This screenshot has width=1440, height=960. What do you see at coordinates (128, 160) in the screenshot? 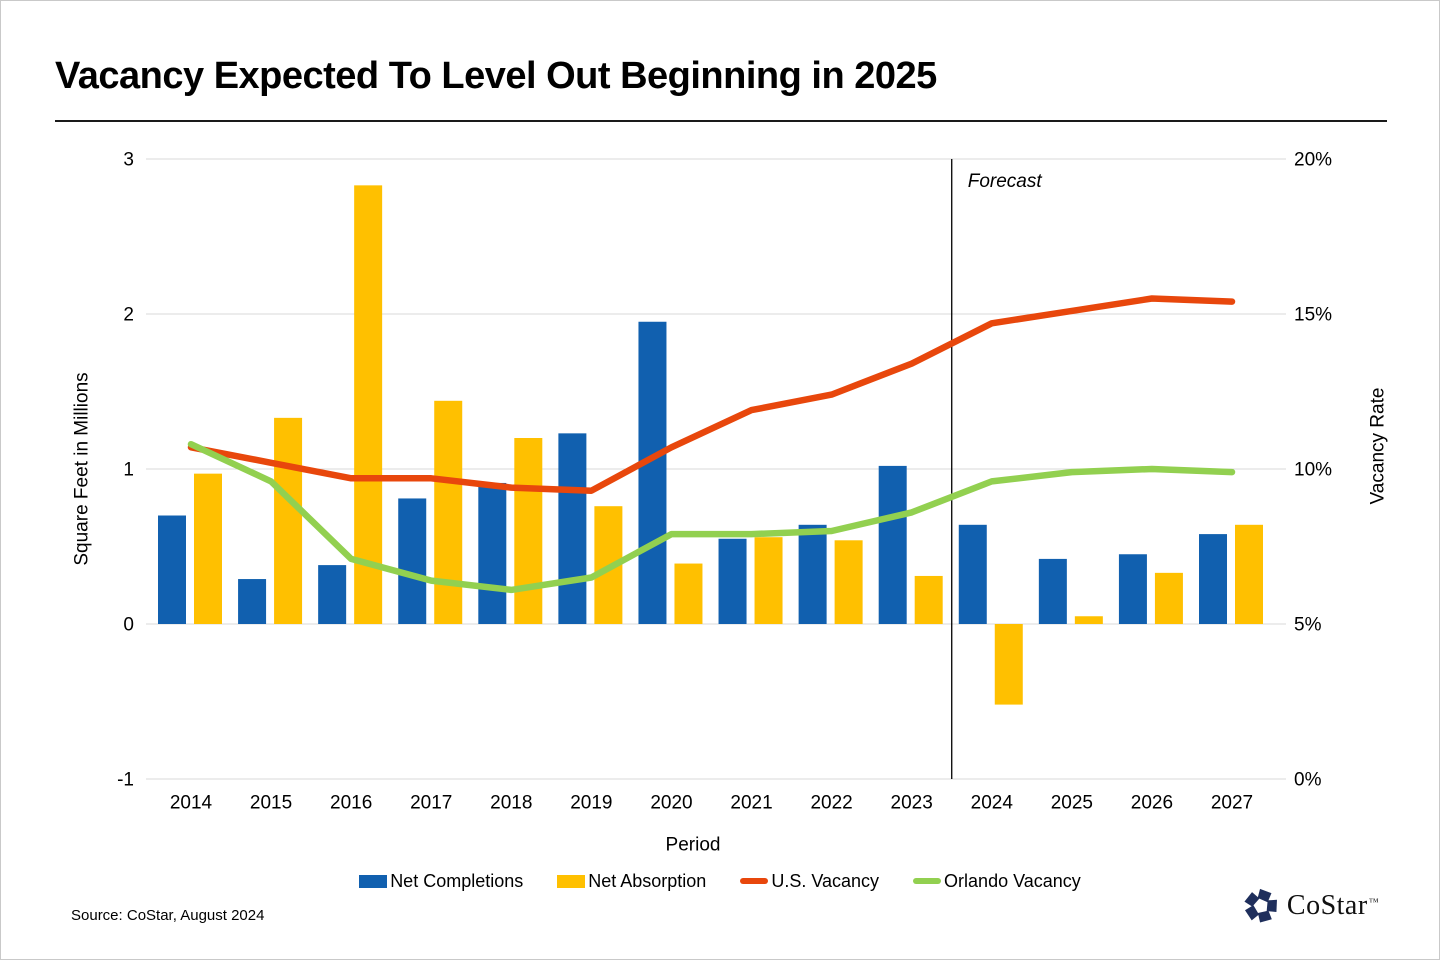
I see `left-axis-tick-3: 3` at bounding box center [128, 160].